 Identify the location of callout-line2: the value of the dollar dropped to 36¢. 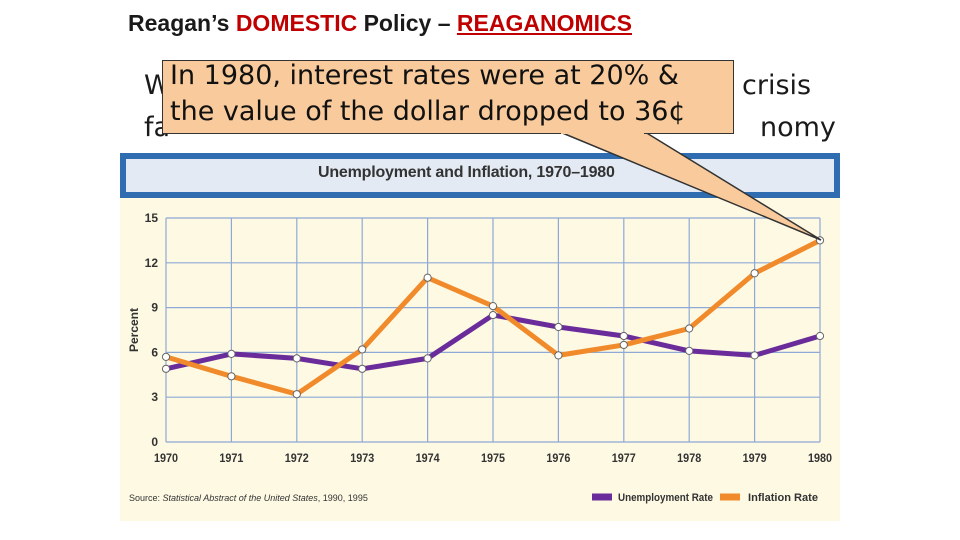
(428, 111).